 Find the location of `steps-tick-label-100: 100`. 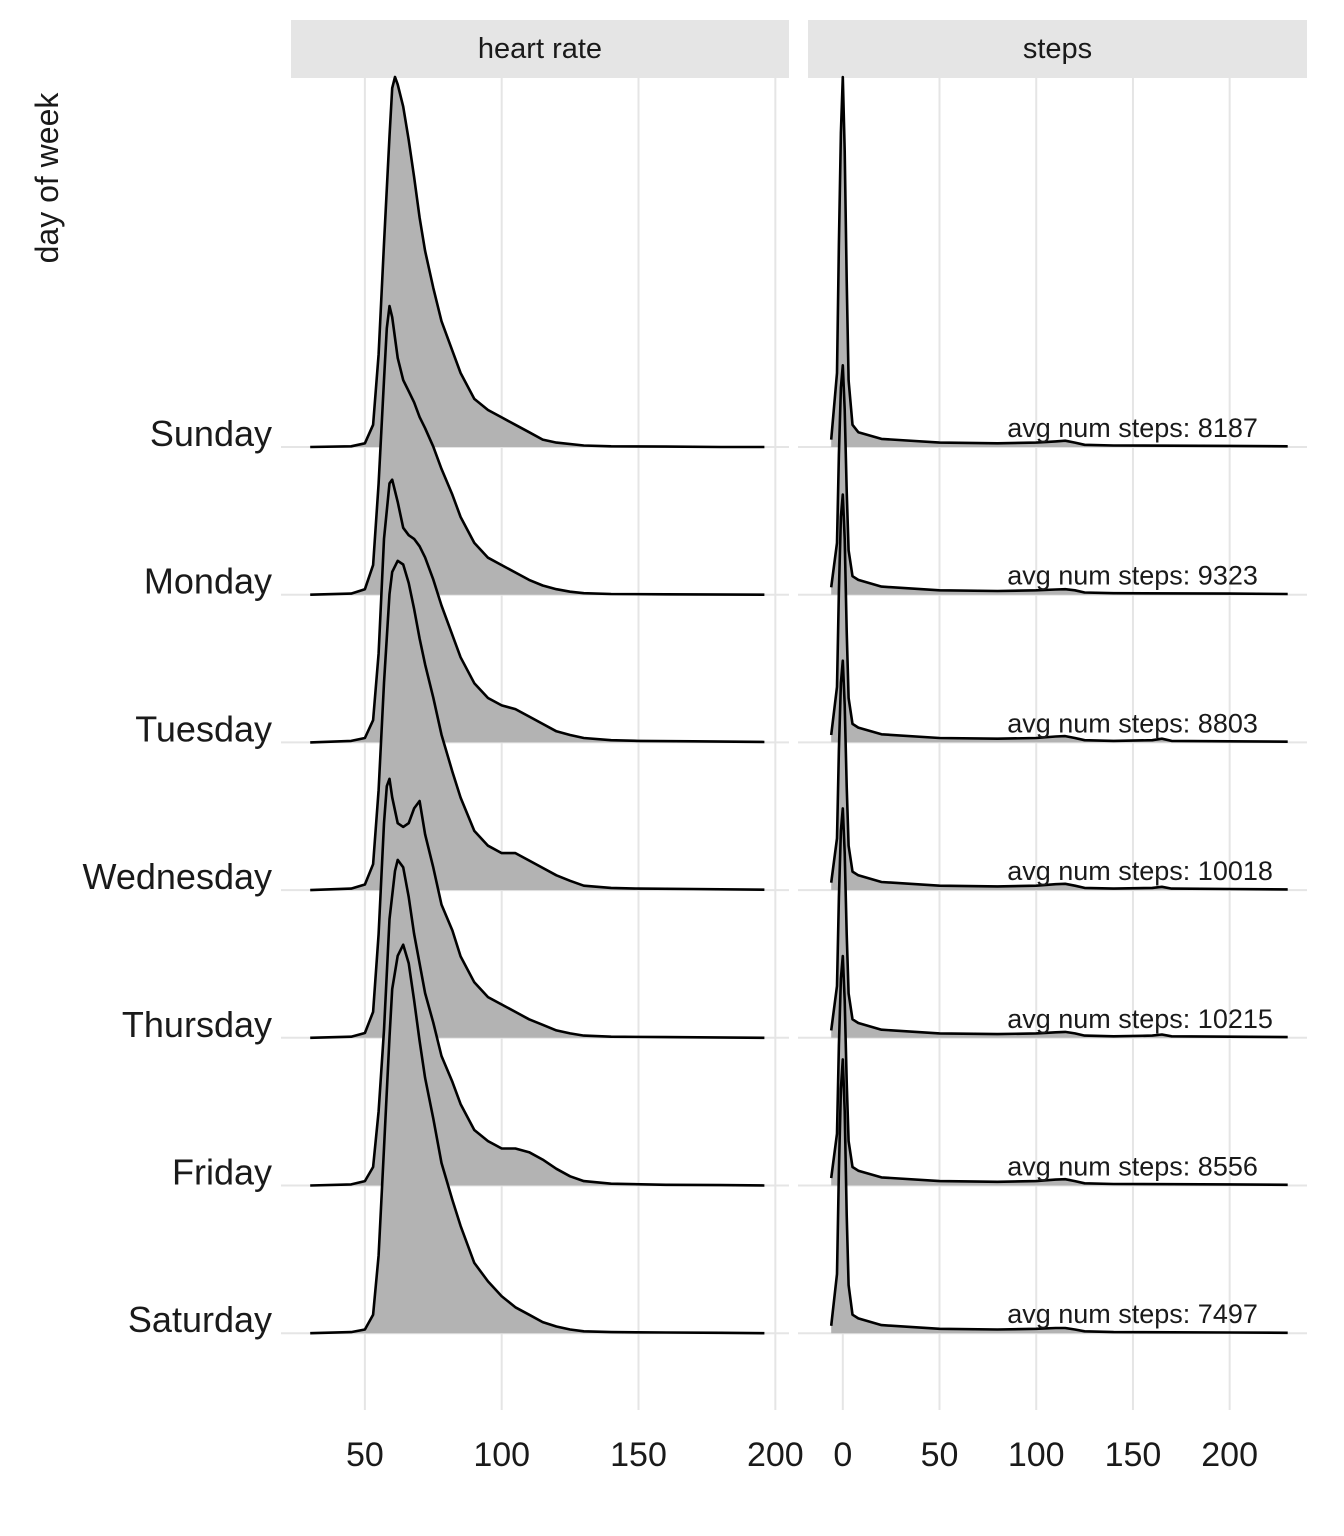

steps-tick-label-100: 100 is located at coordinates (1036, 1455).